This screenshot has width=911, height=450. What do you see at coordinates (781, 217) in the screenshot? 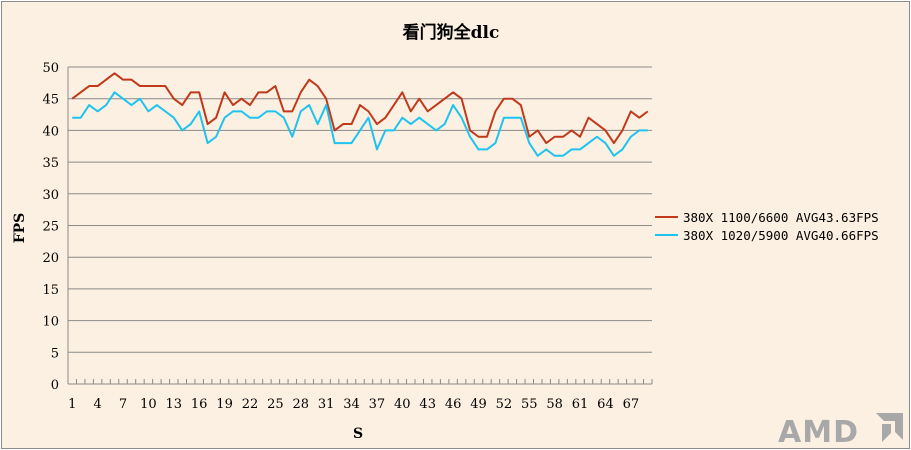
I see `legend-label-1: 380X 1100/6600 AVG43.63FPS` at bounding box center [781, 217].